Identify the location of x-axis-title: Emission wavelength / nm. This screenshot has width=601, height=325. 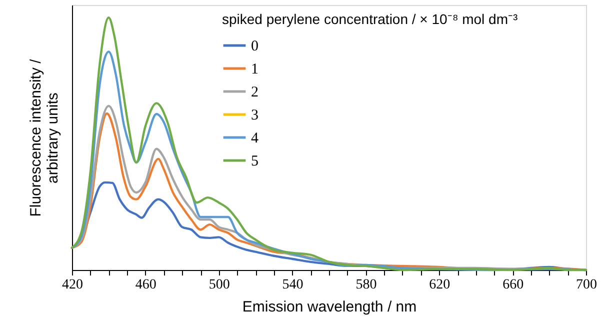
(329, 307).